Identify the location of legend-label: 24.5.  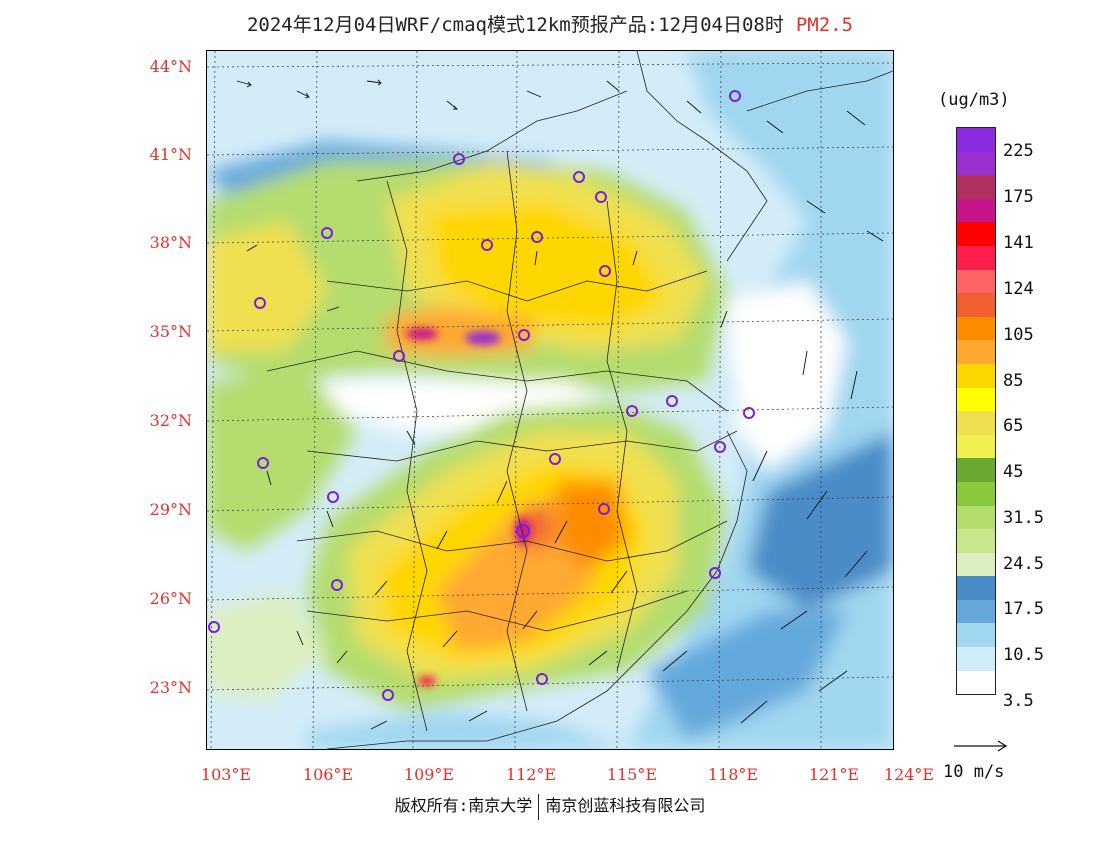
(1023, 564).